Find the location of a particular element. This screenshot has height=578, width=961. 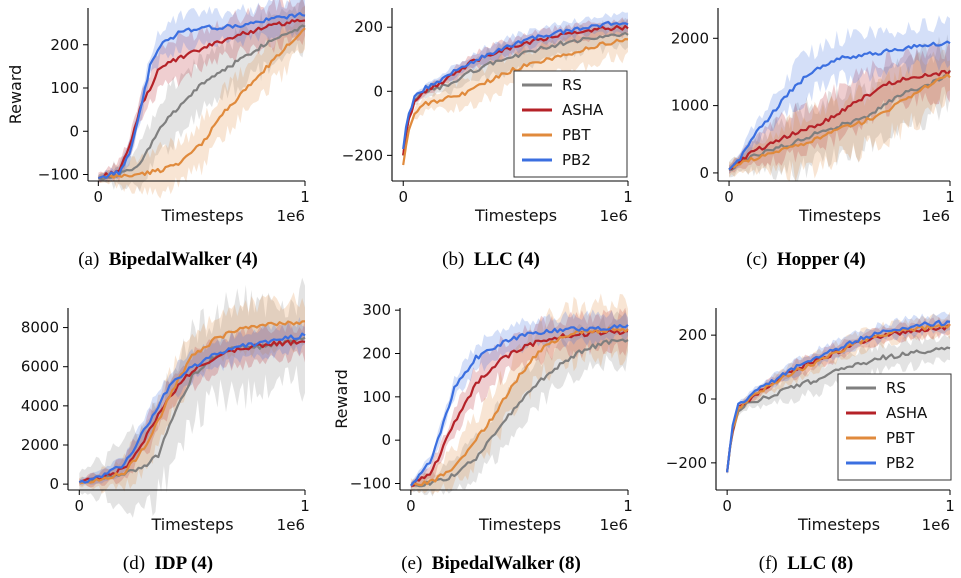

y-tick-label: 6000 is located at coordinates (40, 367).